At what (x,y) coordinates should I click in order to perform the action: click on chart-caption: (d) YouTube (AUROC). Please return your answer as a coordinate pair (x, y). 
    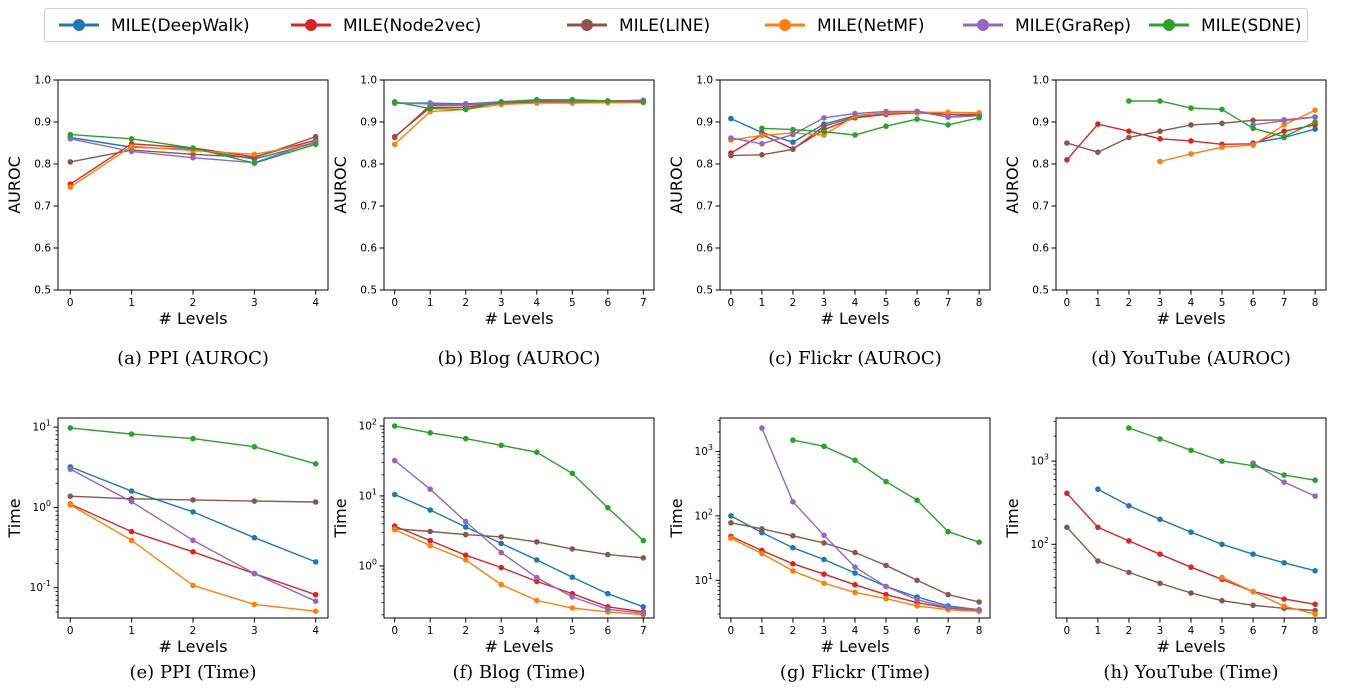
    Looking at the image, I should click on (1191, 358).